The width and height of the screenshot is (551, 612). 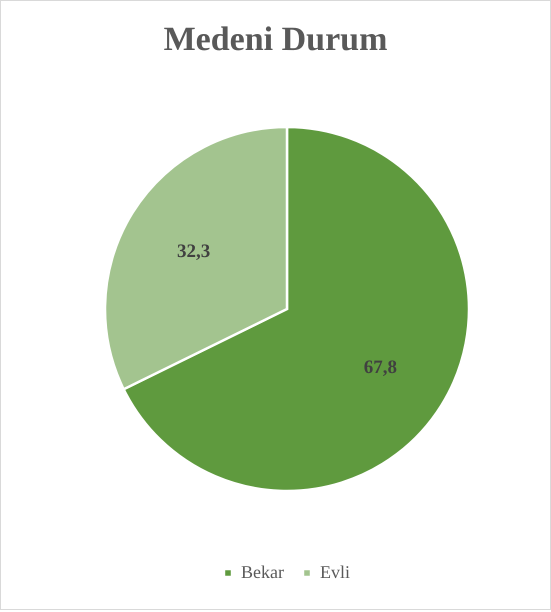 I want to click on data-label: 67,8, so click(x=380, y=367).